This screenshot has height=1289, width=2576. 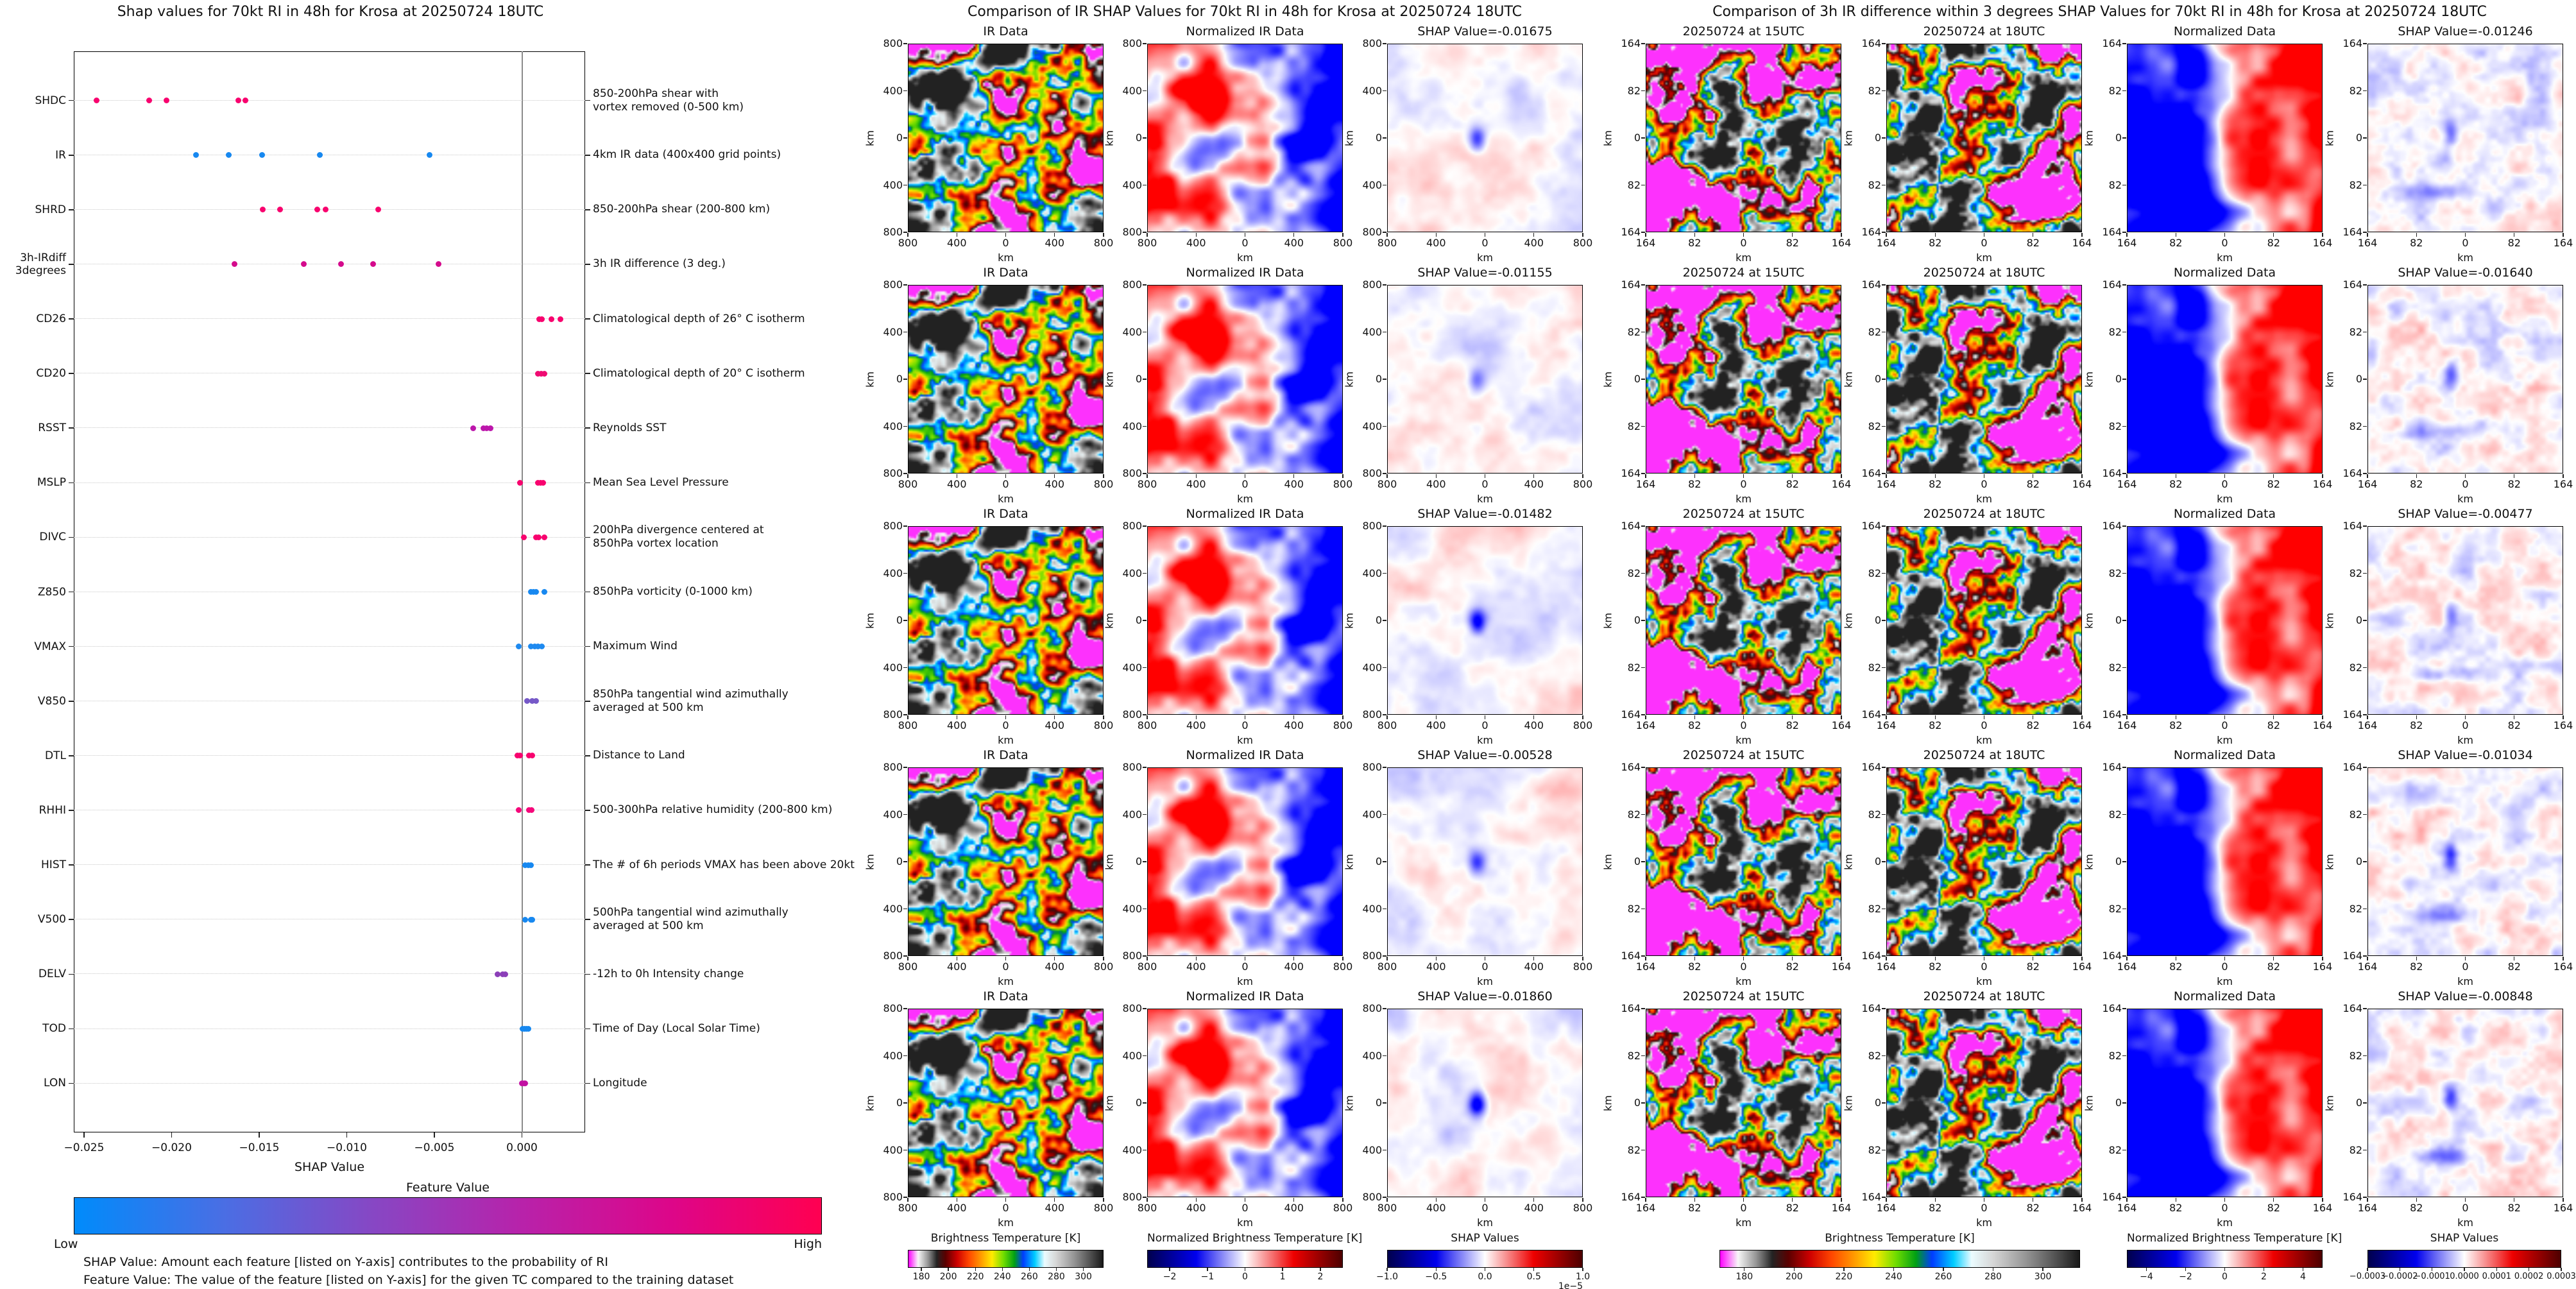 I want to click on irdiff-panel-title: 20250724 at 18UTC, so click(x=1984, y=273).